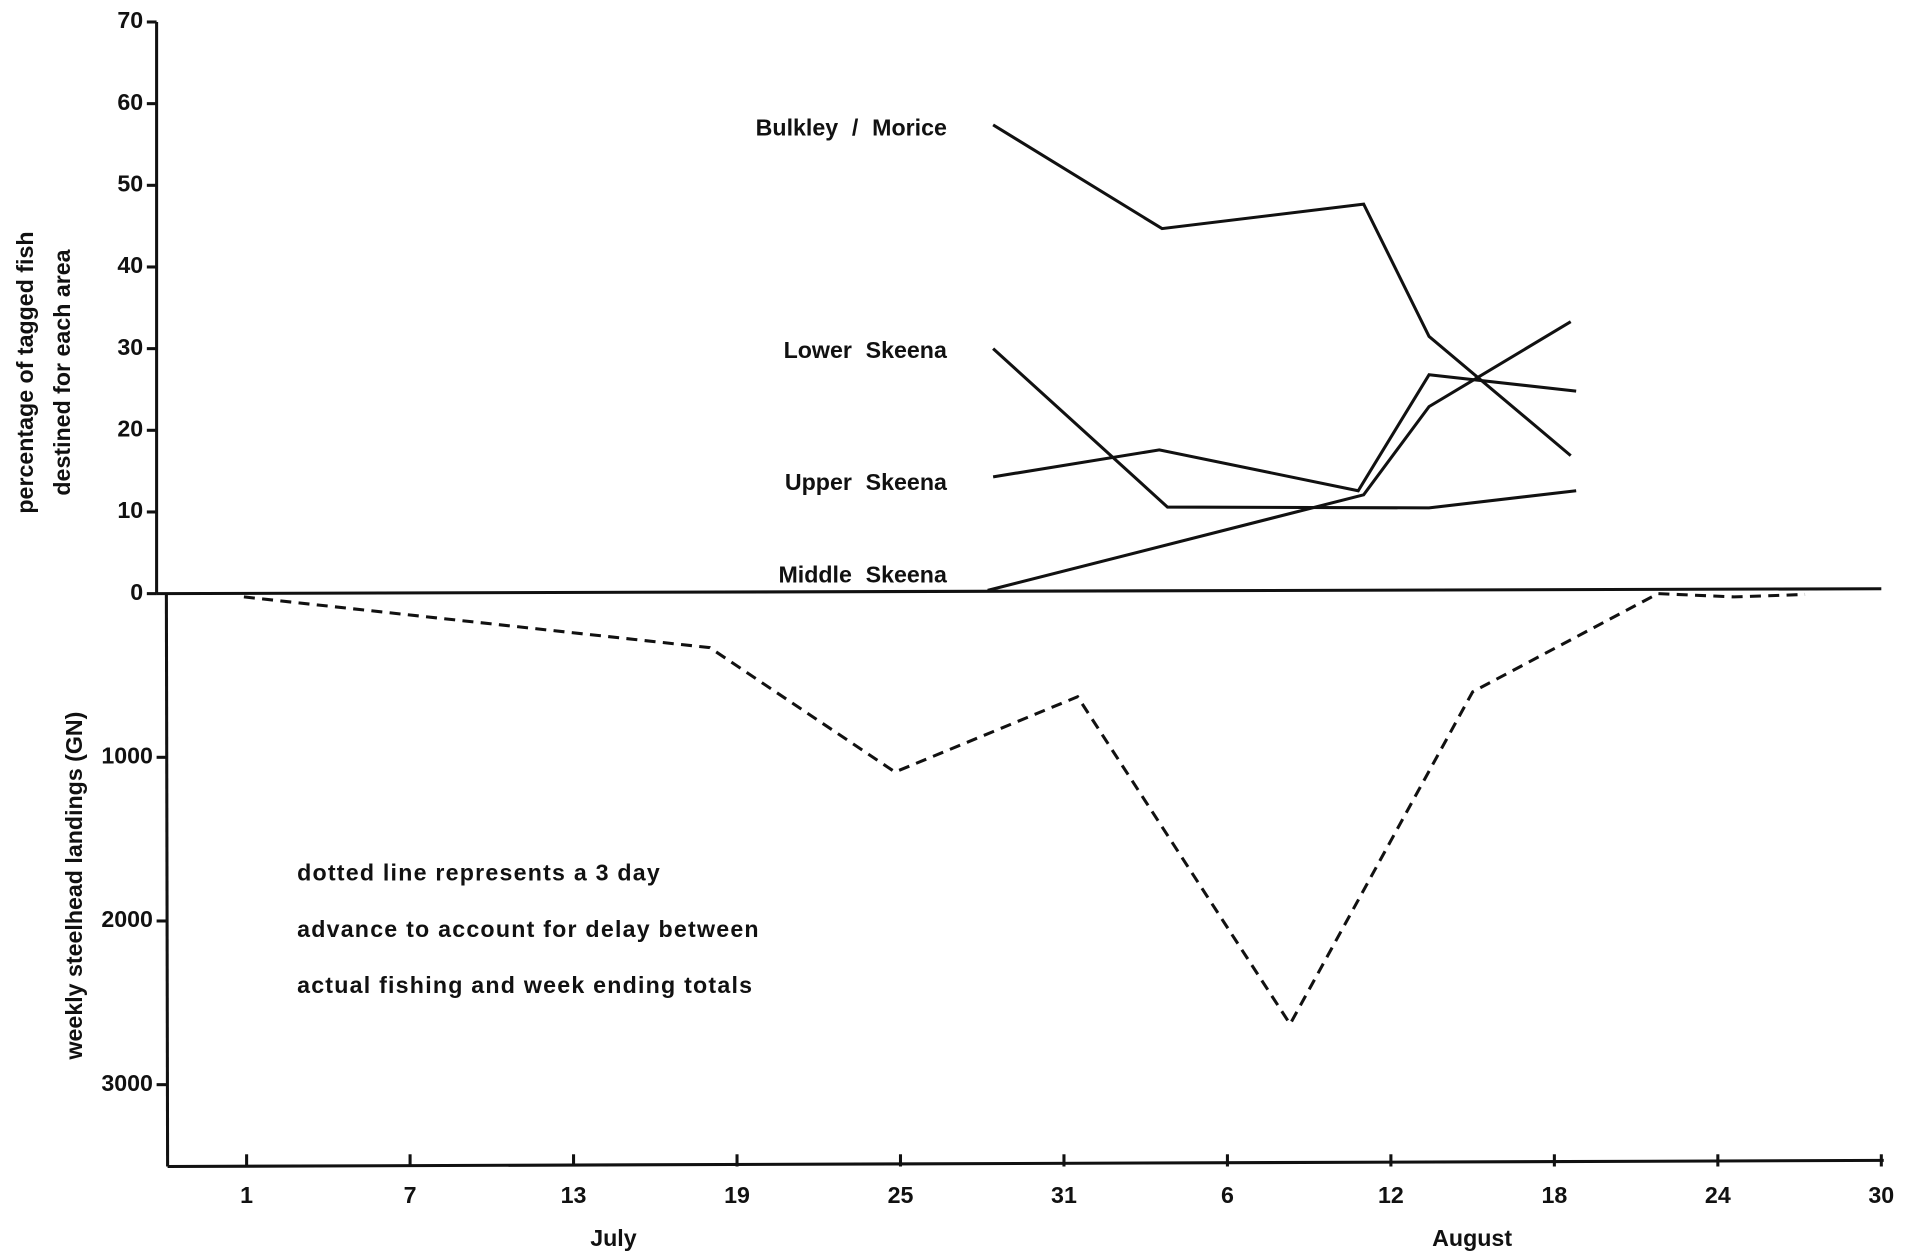 The width and height of the screenshot is (1906, 1252). Describe the element at coordinates (866, 482) in the screenshot. I see `series-label: Upper Skeena` at that location.